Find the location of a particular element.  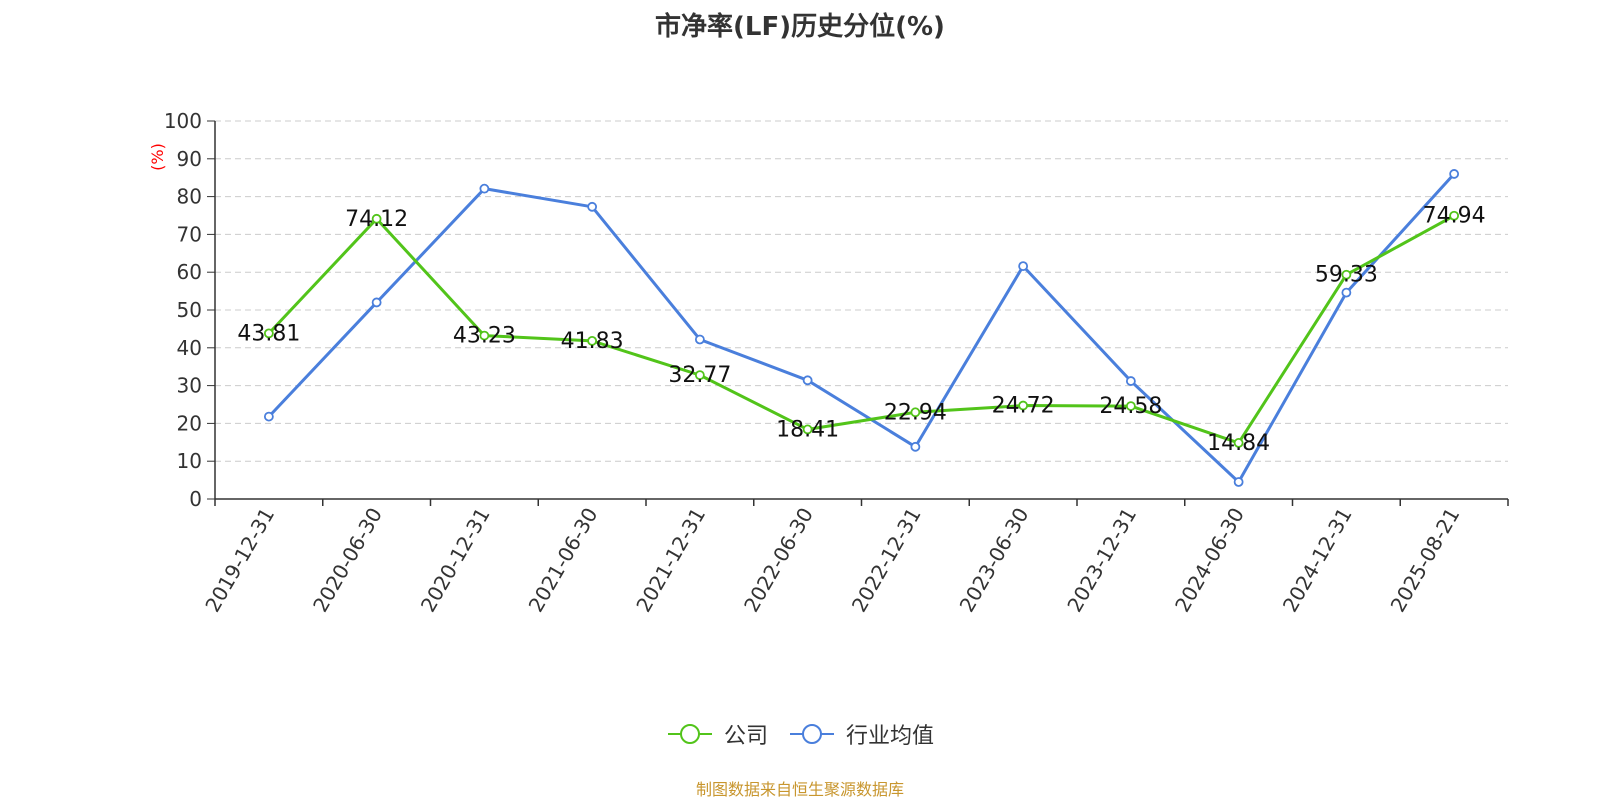

company-data-label: 41.83 is located at coordinates (592, 341).